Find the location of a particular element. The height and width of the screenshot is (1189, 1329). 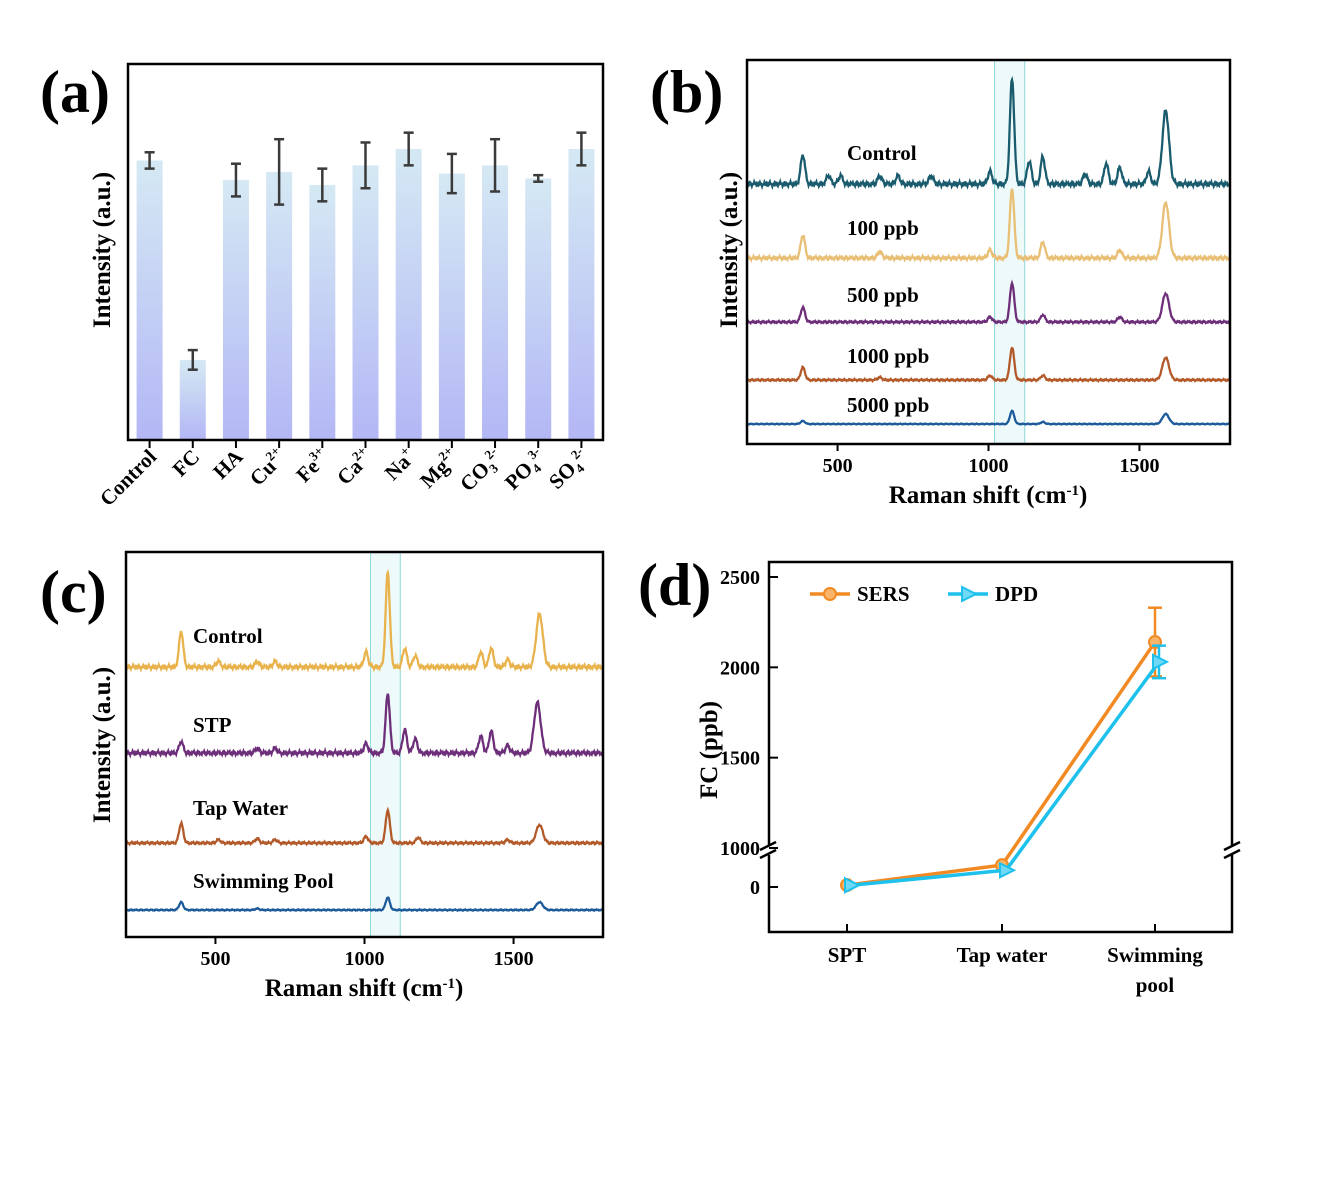

panel-b-spectra: Control 100 ppb 500 ppb 1000 ppb 5000 ppb is located at coordinates (988, 250).